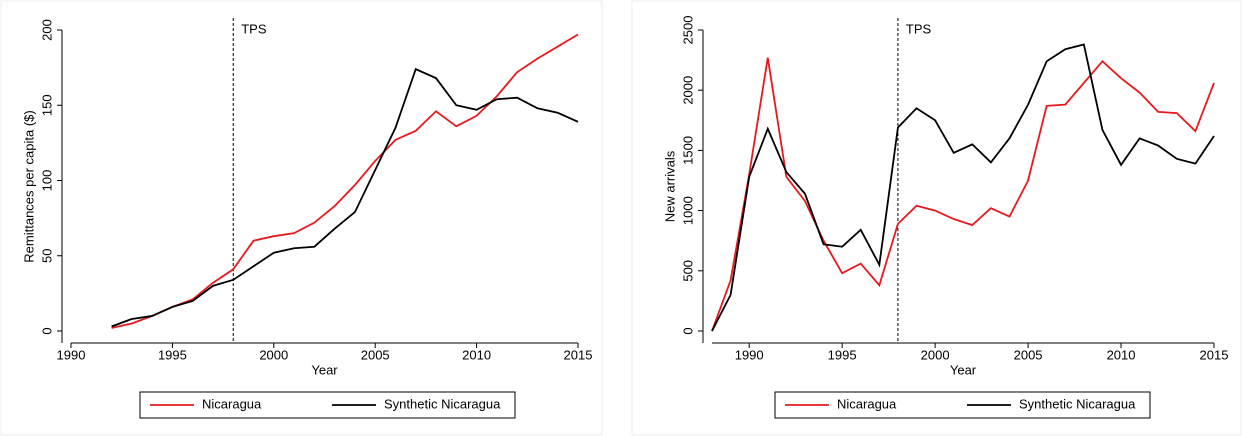 This screenshot has height=436, width=1243. What do you see at coordinates (687, 271) in the screenshot?
I see `y-tick-label: 500` at bounding box center [687, 271].